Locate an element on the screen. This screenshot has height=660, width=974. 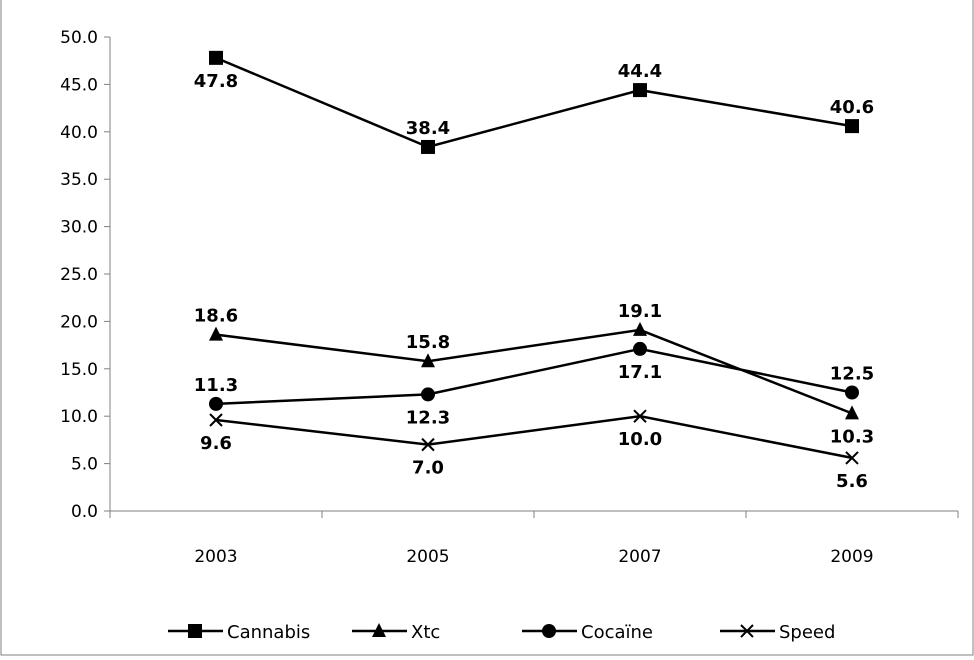
data-label-triangle: 19.1 is located at coordinates (640, 311).